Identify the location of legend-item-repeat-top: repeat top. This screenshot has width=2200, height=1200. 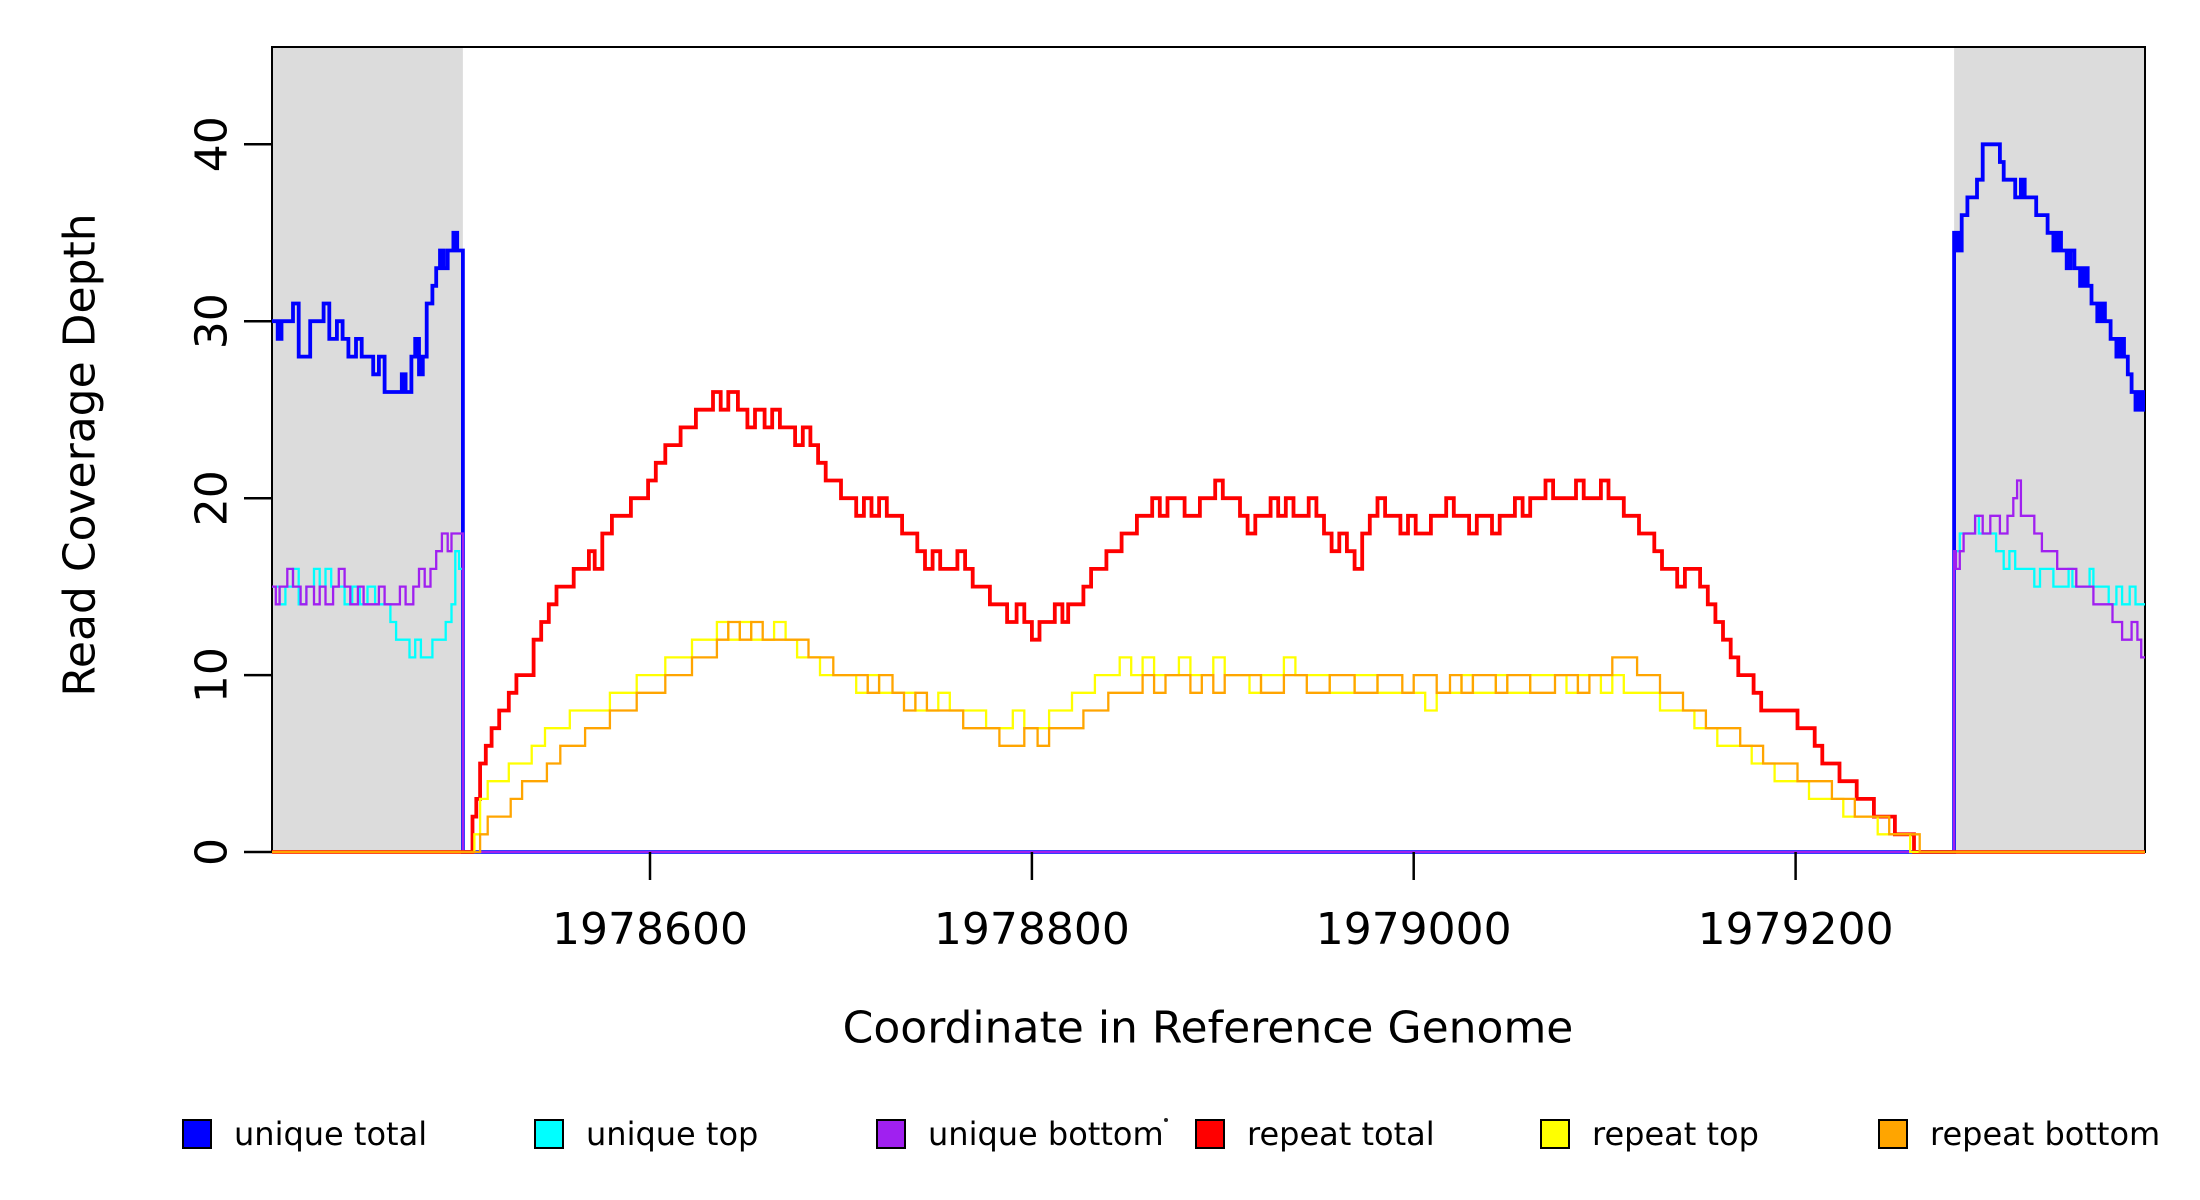
(1649, 1134).